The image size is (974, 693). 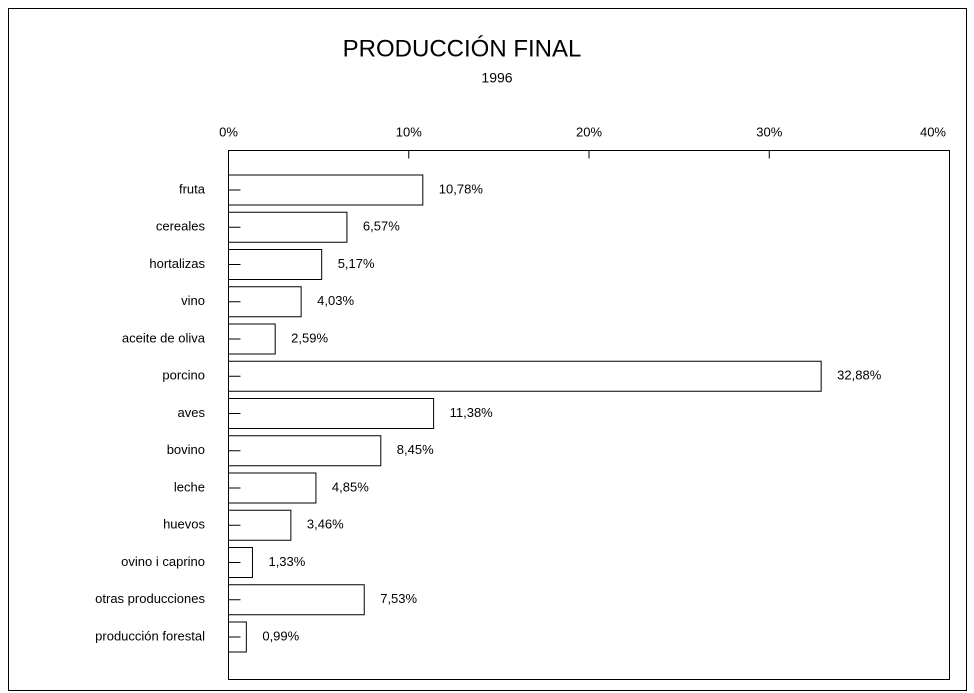 What do you see at coordinates (184, 524) in the screenshot?
I see `y-tick-label: huevos` at bounding box center [184, 524].